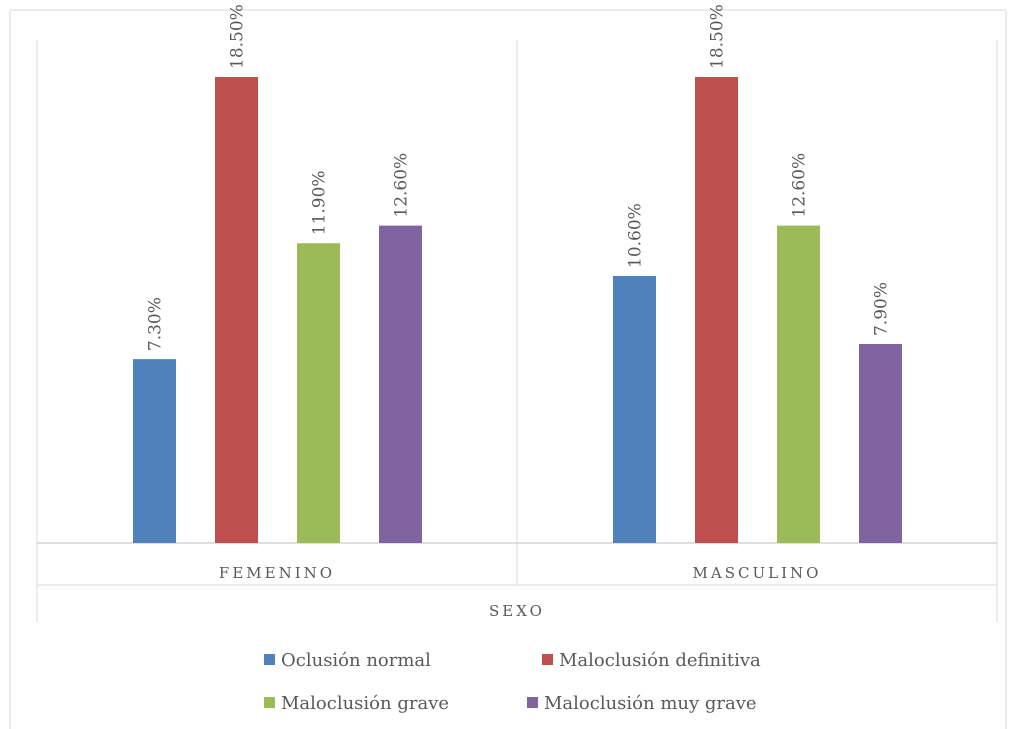 The image size is (1017, 729). What do you see at coordinates (365, 703) in the screenshot?
I see `legend-label-maloclusion-grave: Maloclusión grave` at bounding box center [365, 703].